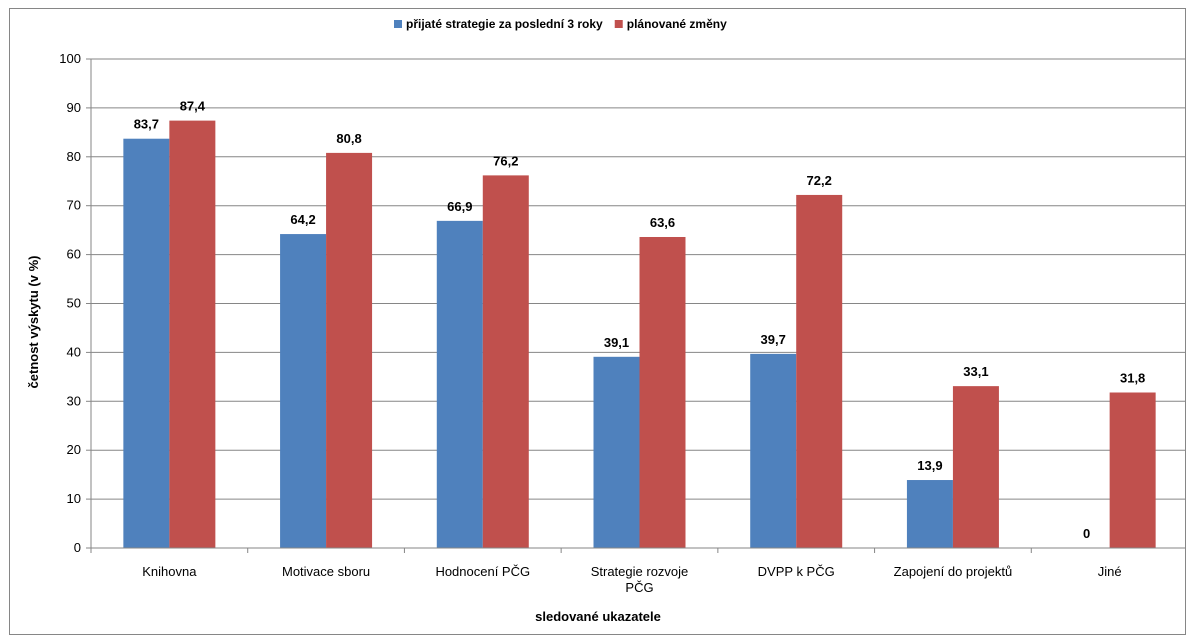 This screenshot has width=1194, height=639. I want to click on x-tick-label: Knihovna, so click(169, 571).